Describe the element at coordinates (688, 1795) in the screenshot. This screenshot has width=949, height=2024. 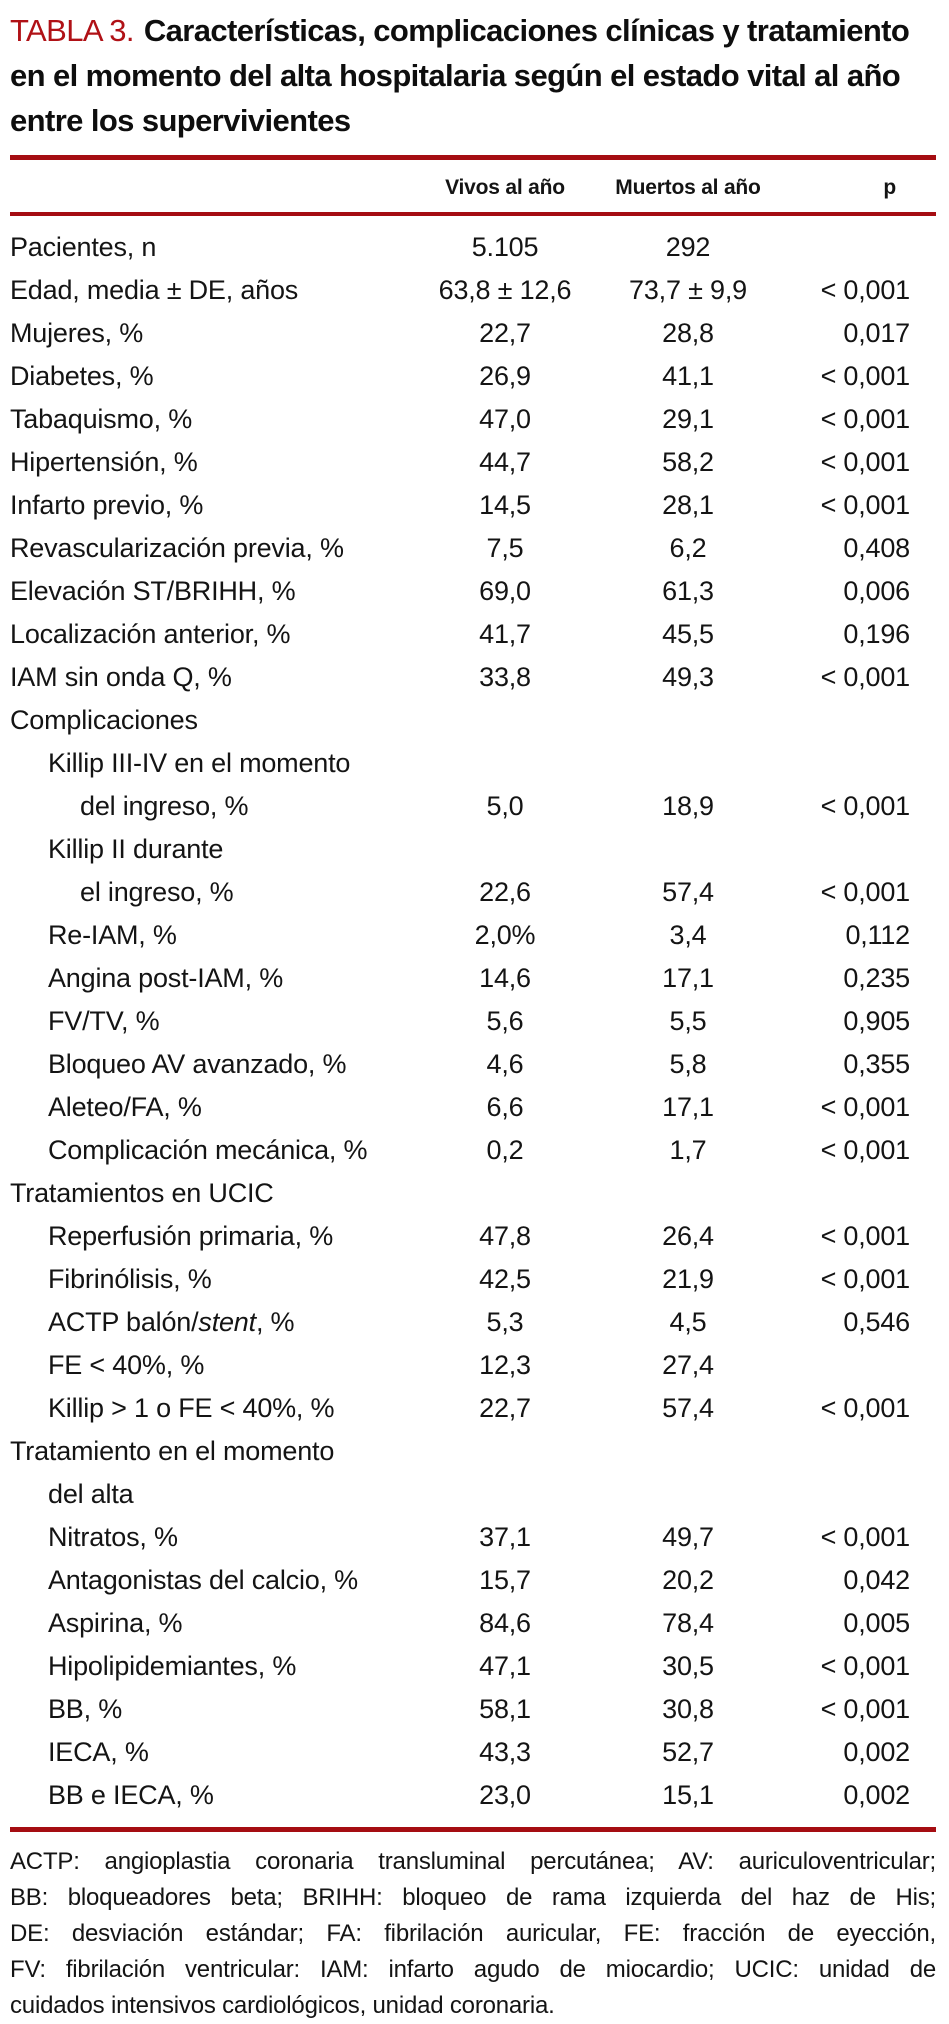
I see `value-muertos: 15,1` at that location.